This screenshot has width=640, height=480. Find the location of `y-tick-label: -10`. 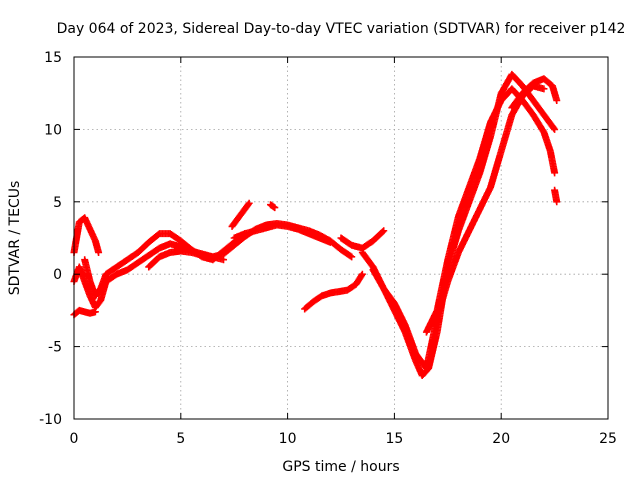

y-tick-label: -10 is located at coordinates (50, 420).